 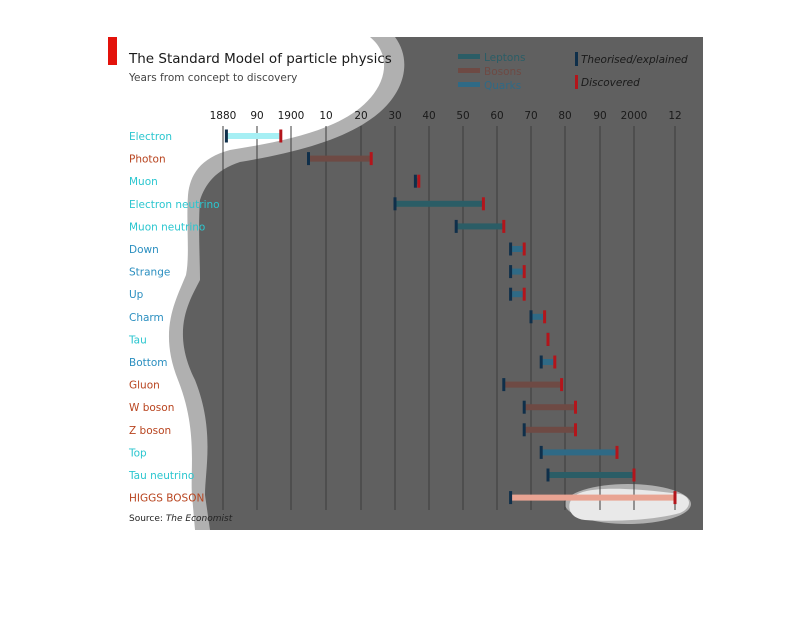 What do you see at coordinates (504, 58) in the screenshot?
I see `legend-label-leptons: Leptons` at bounding box center [504, 58].